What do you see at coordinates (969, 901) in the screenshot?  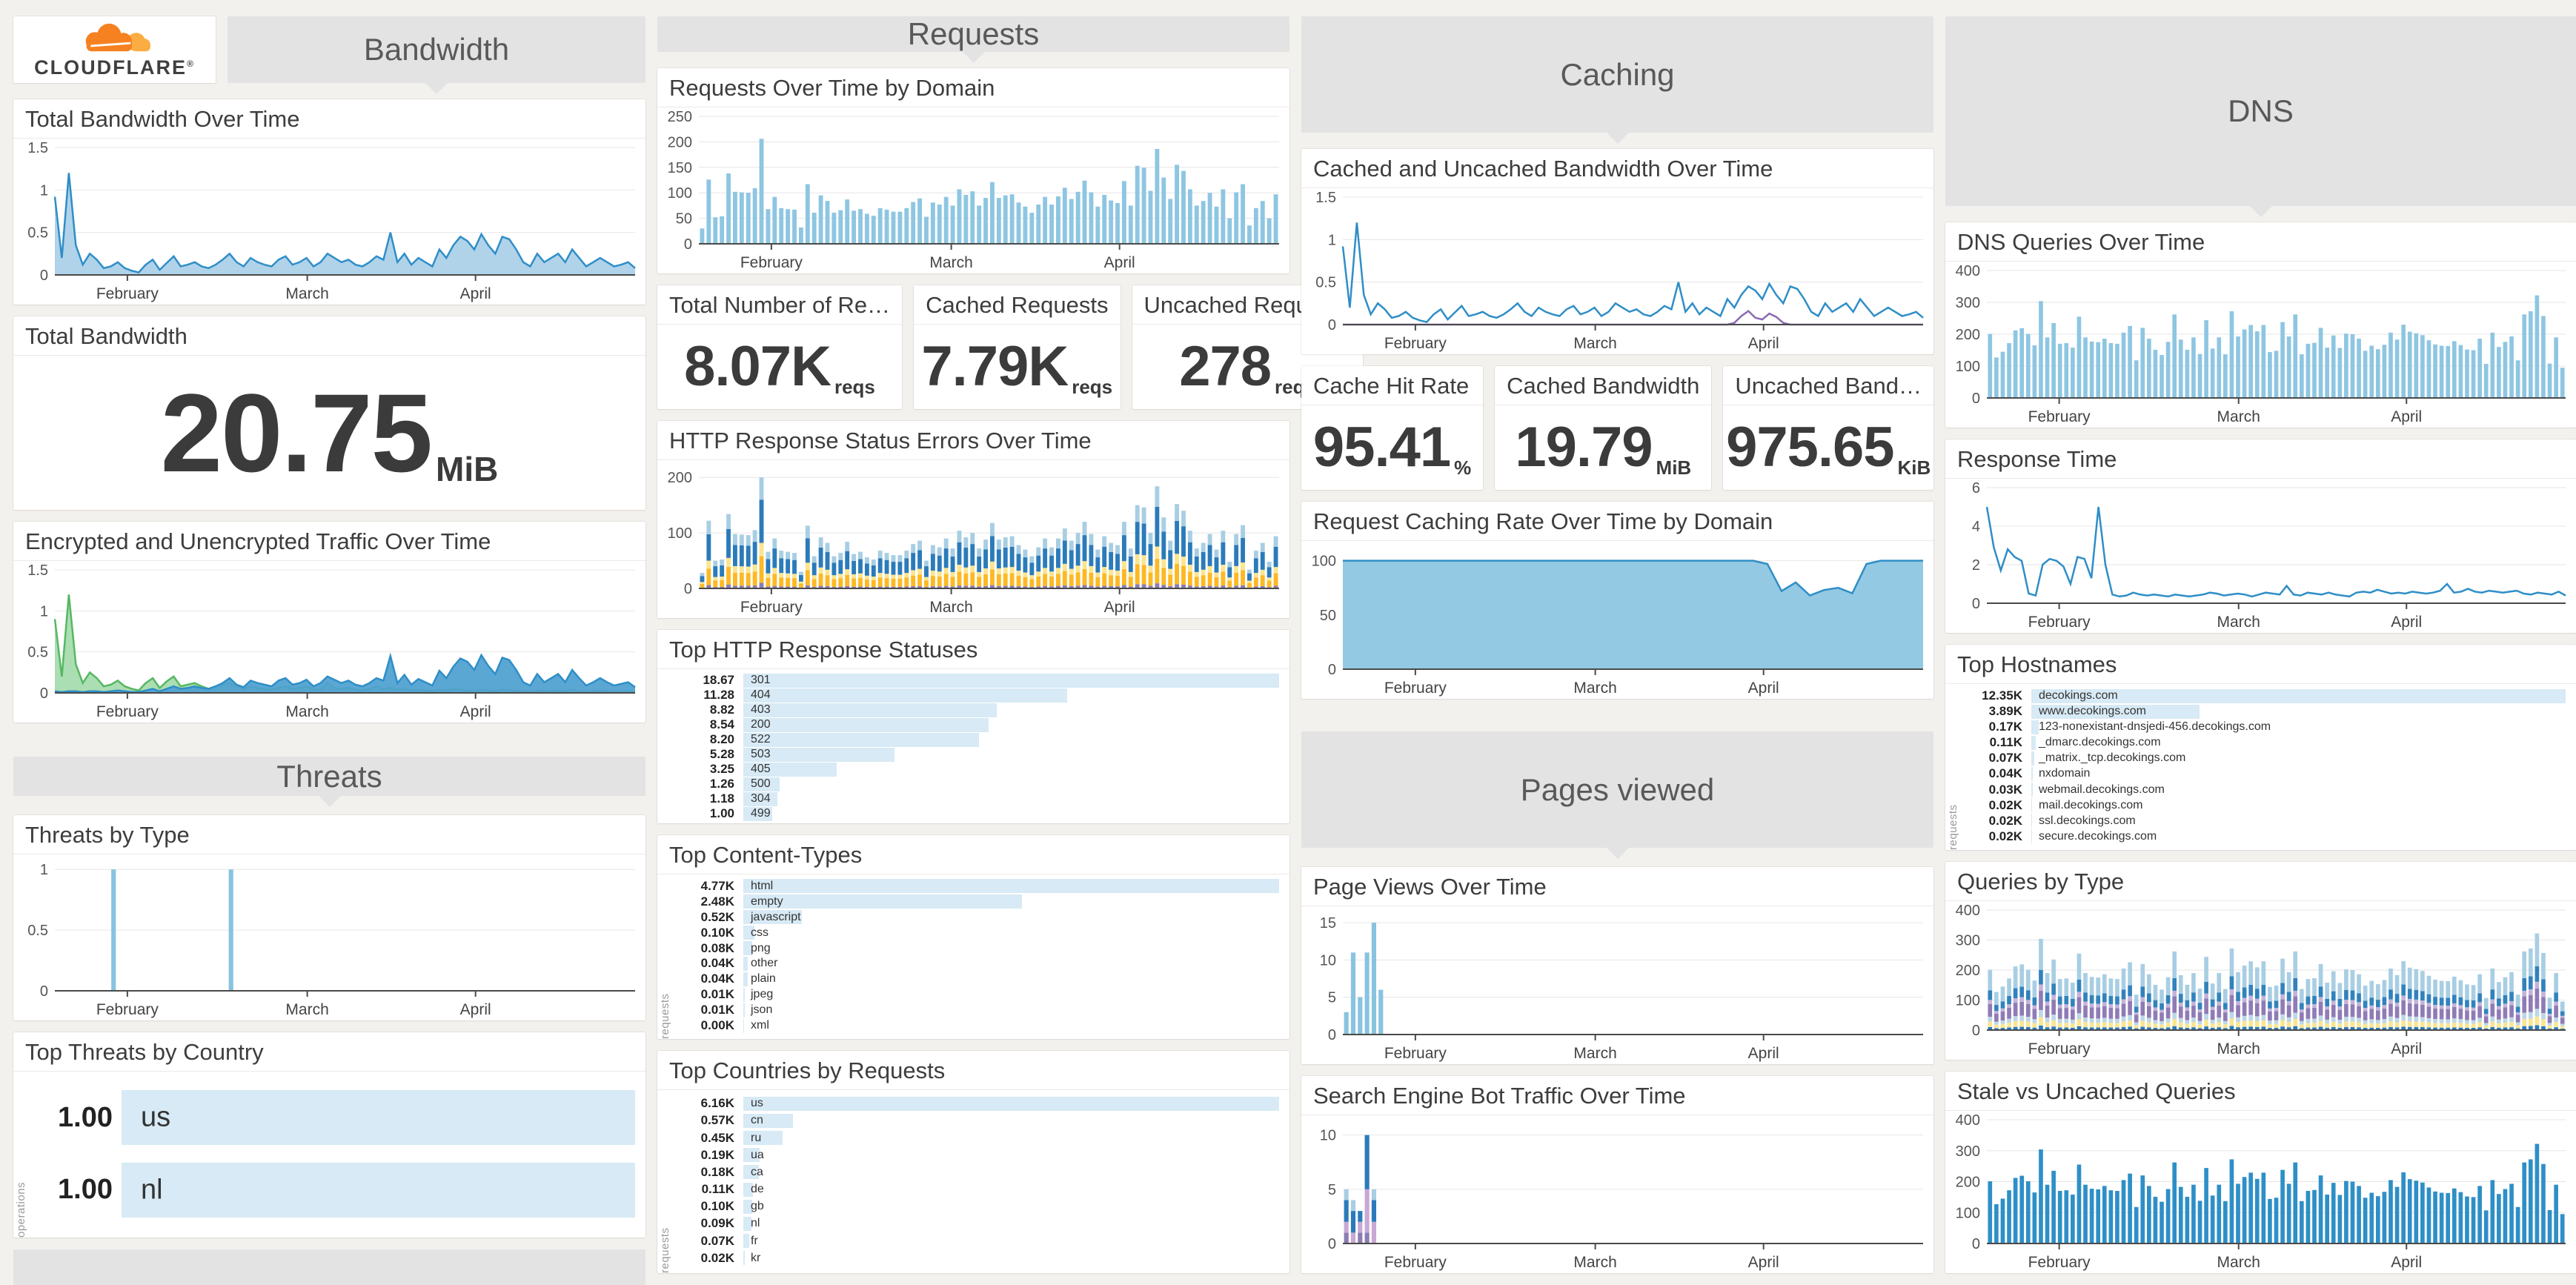 I see `list-row: 2.48K empty` at bounding box center [969, 901].